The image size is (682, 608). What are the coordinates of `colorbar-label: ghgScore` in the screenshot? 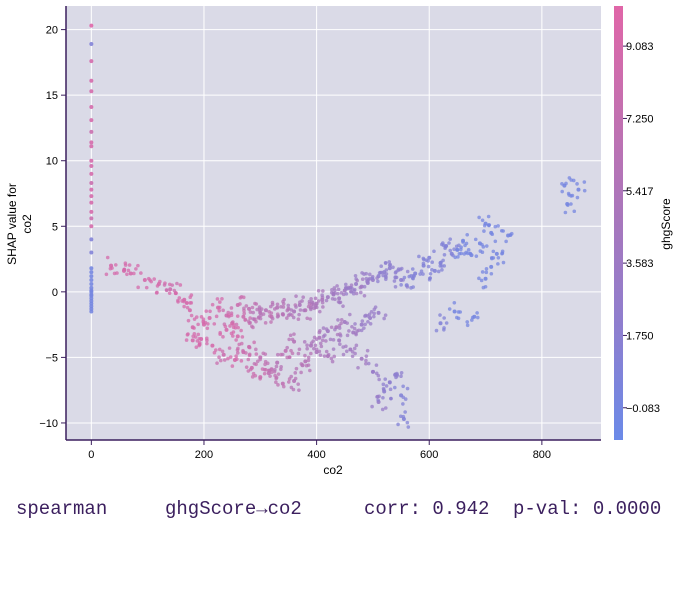 It's located at (666, 224).